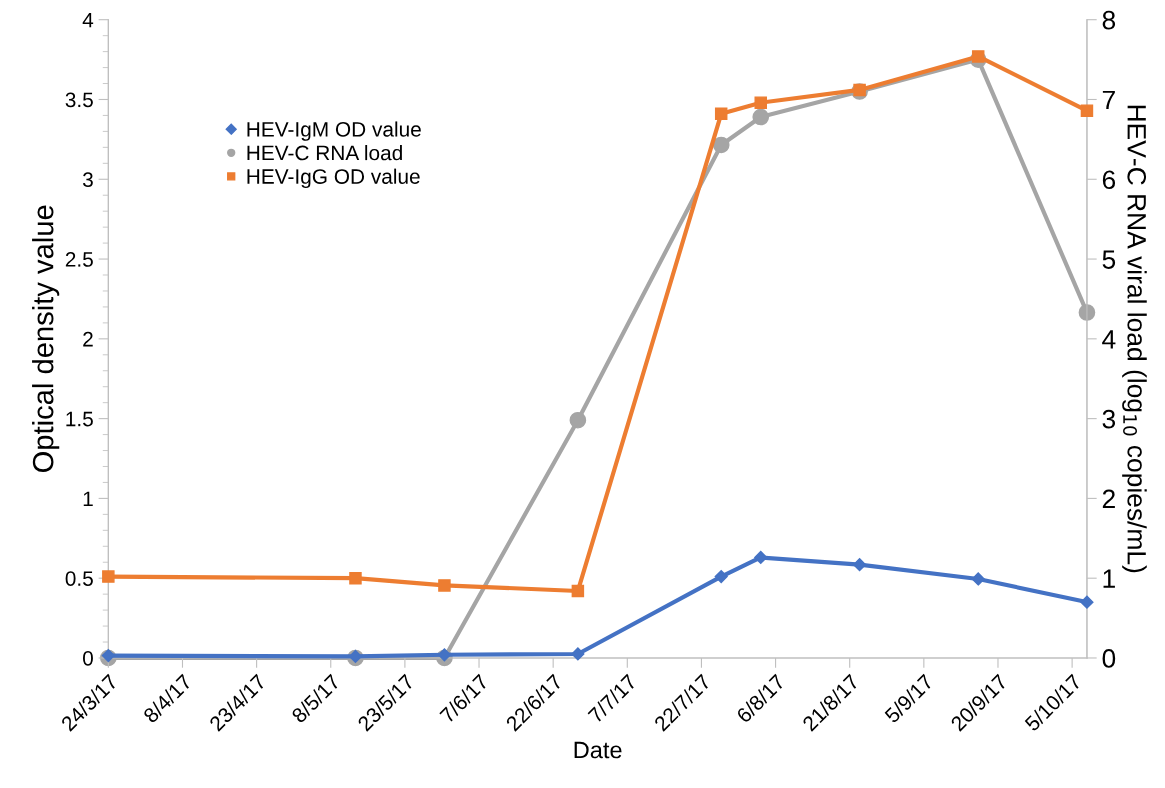 The height and width of the screenshot is (788, 1165). Describe the element at coordinates (1108, 100) in the screenshot. I see `y2-tick-label: 7` at that location.